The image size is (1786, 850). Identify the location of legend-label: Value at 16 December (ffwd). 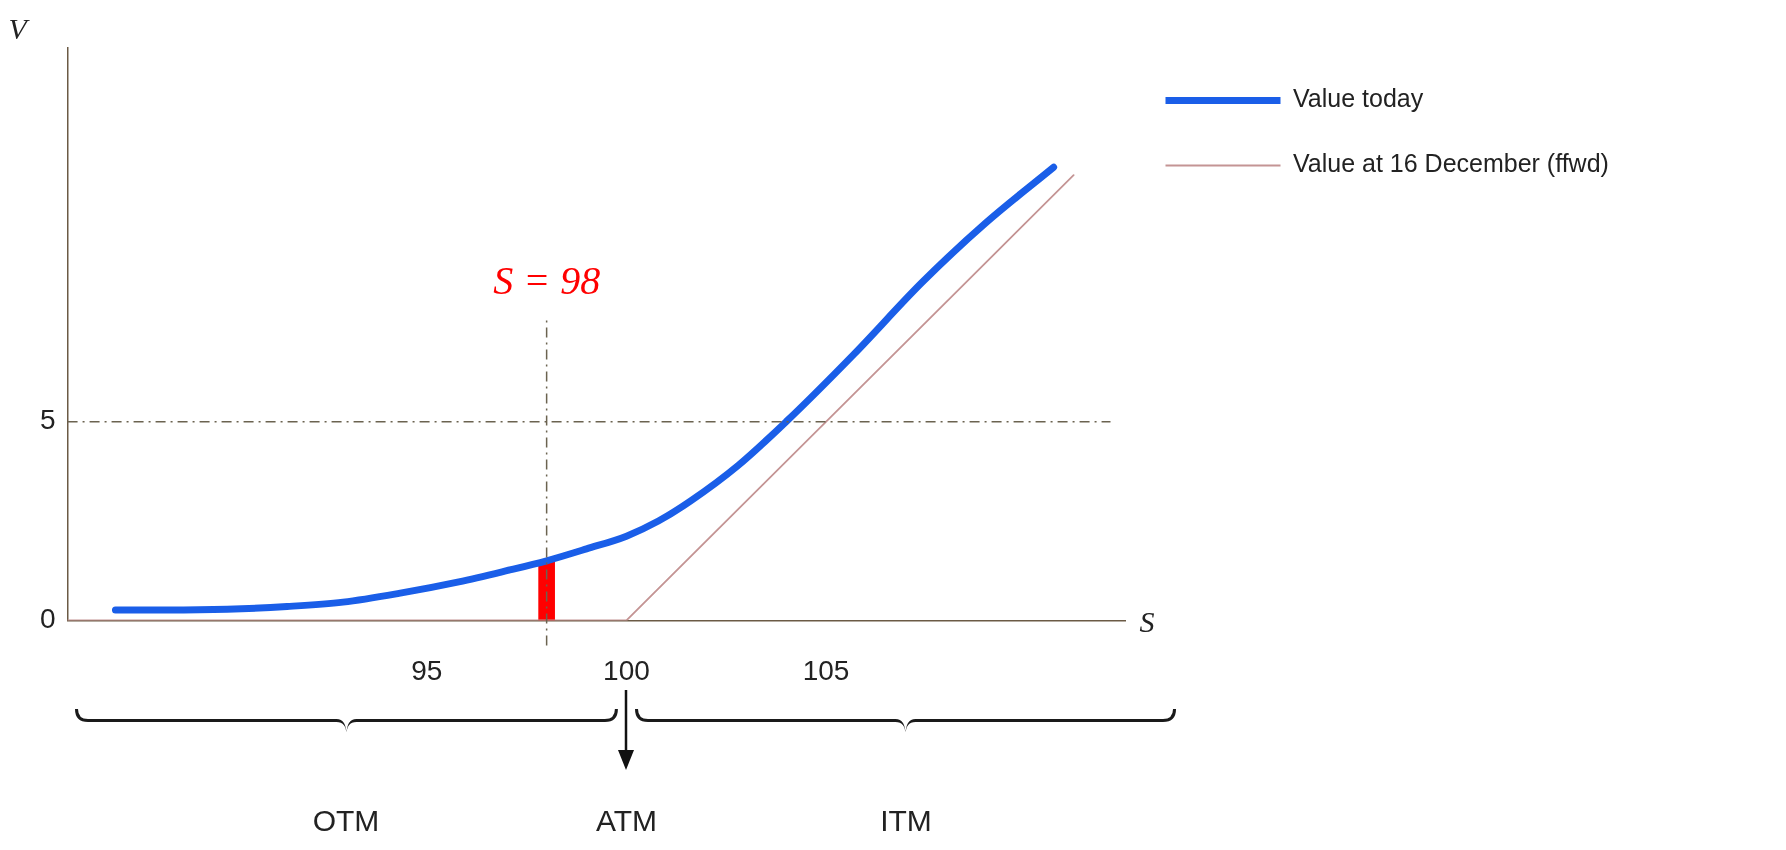
(1451, 163).